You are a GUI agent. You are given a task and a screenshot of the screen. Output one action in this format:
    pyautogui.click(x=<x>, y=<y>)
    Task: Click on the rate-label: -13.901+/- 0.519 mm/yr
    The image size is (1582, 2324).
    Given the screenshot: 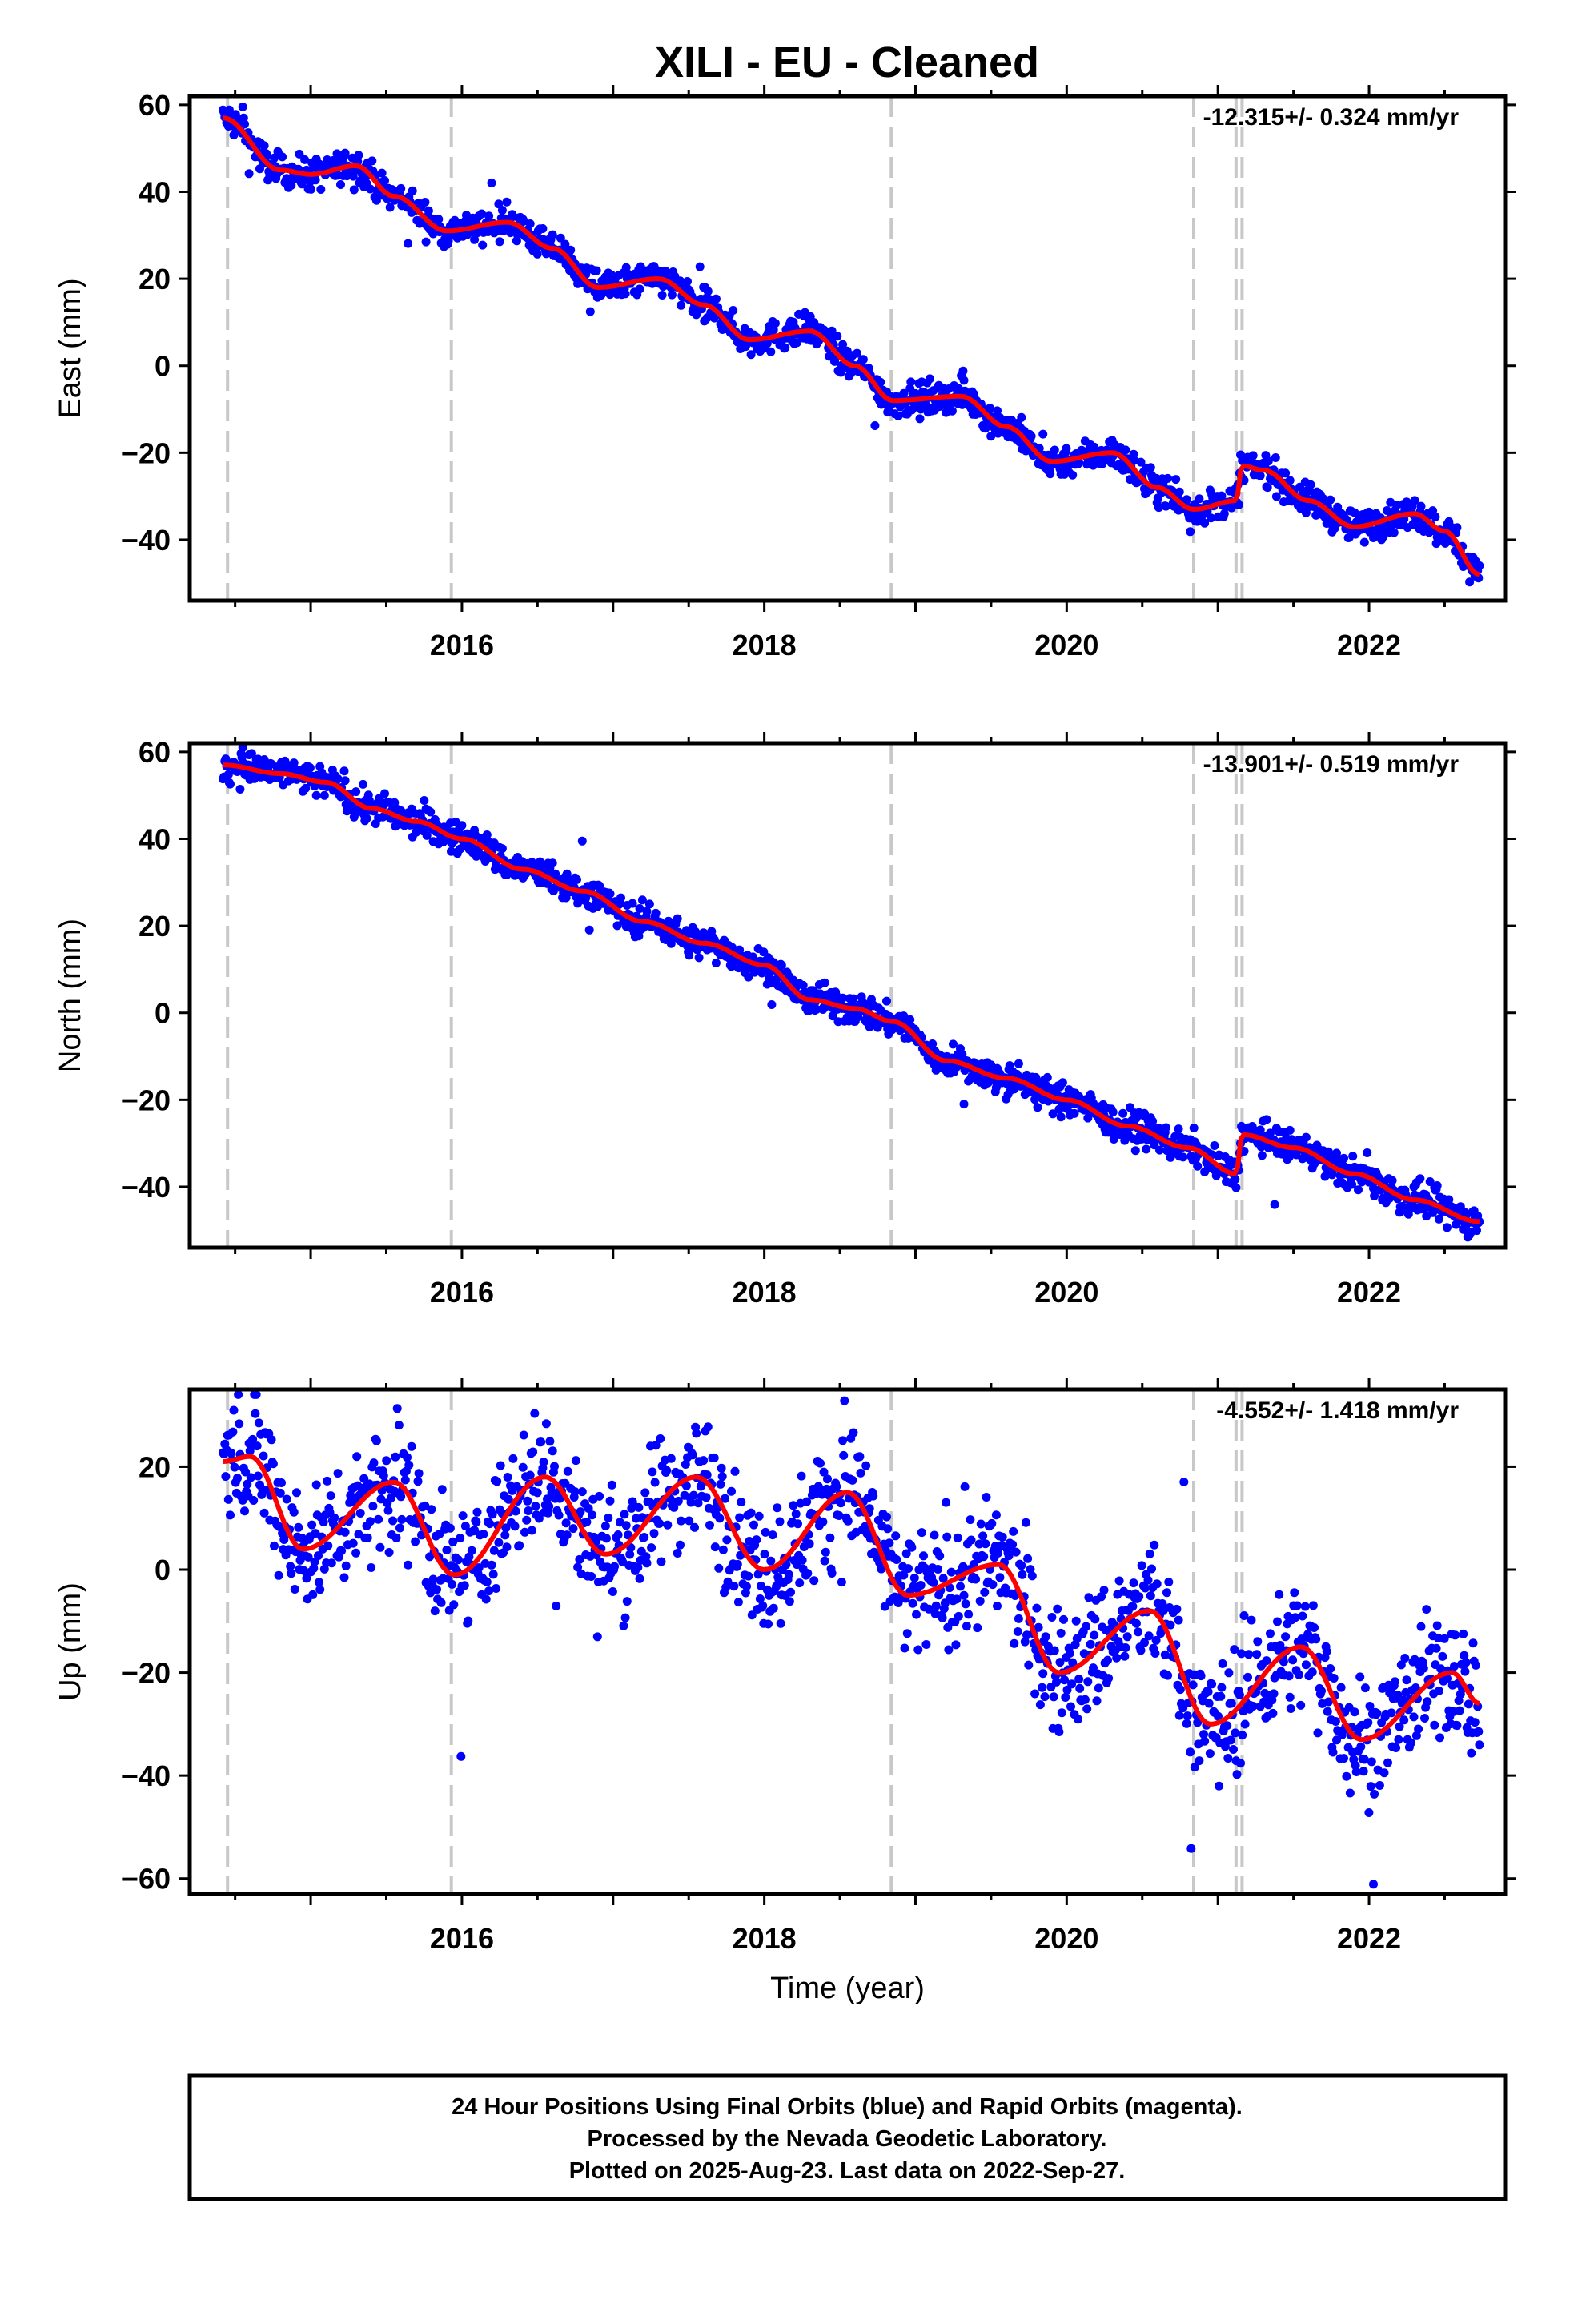 What is the action you would take?
    pyautogui.click(x=1331, y=764)
    